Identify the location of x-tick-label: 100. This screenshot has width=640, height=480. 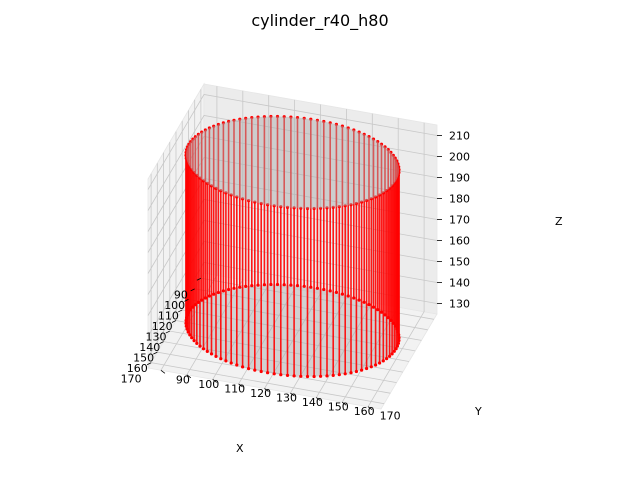
(174, 305).